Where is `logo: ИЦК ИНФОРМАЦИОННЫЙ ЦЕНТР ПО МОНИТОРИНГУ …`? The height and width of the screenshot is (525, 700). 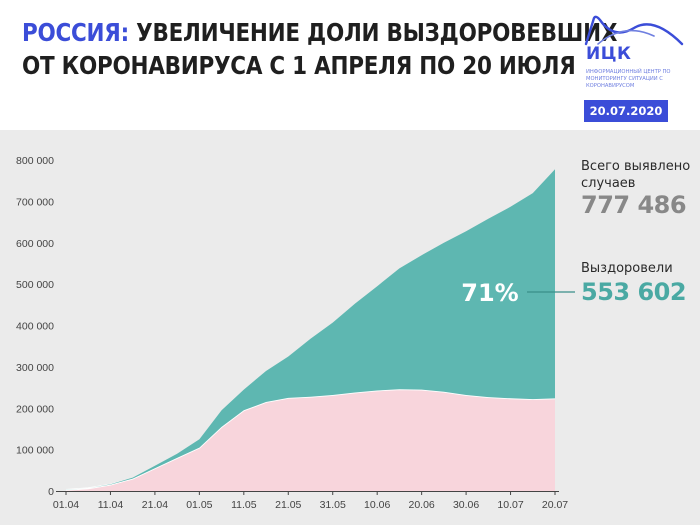
logo: ИЦК ИНФОРМАЦИОННЫЙ ЦЕНТР ПО МОНИТОРИНГУ … is located at coordinates (634, 51).